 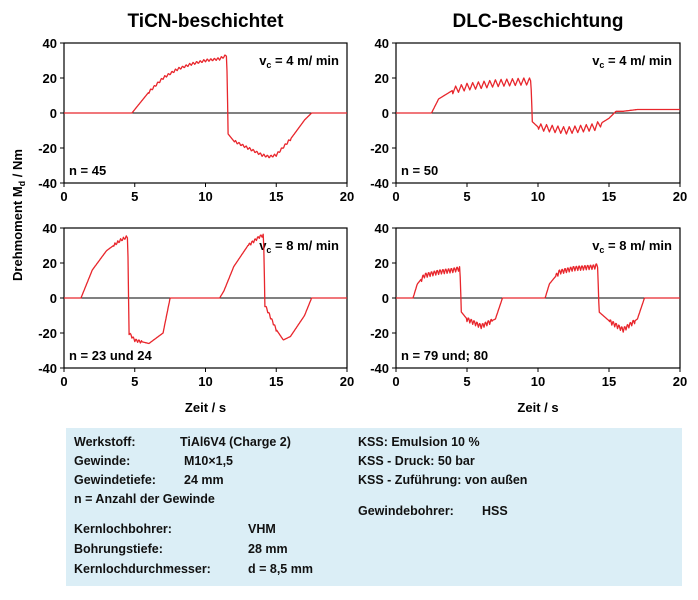 I want to click on thread-count-label: n = 79 und; 80, so click(x=444, y=355).